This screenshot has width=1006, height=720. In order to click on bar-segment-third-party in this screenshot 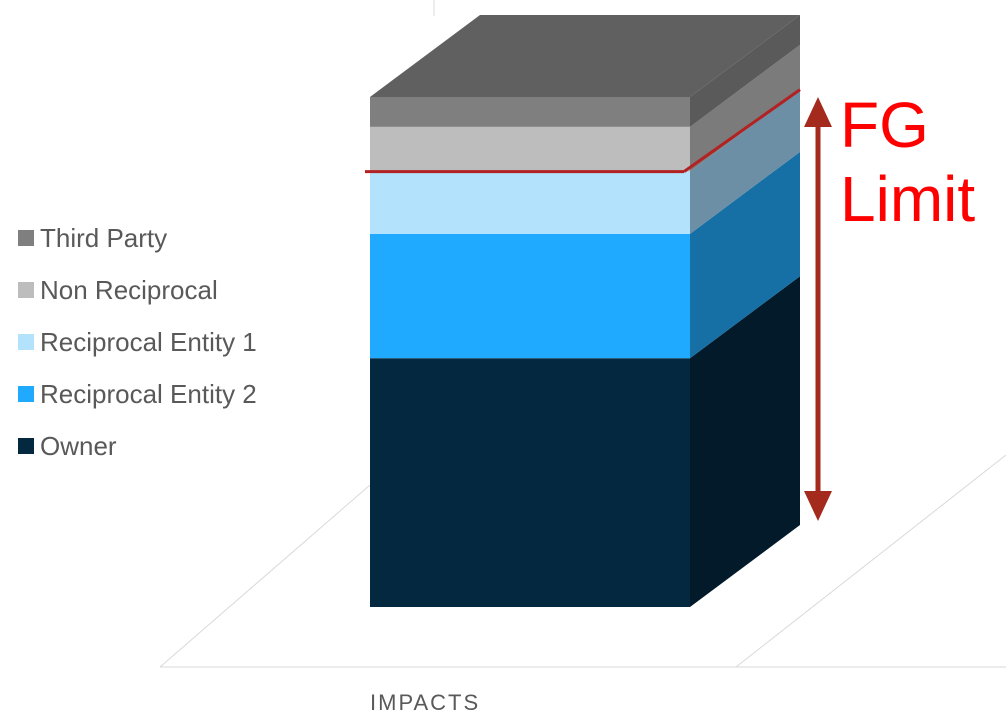, I will do `click(530, 112)`.